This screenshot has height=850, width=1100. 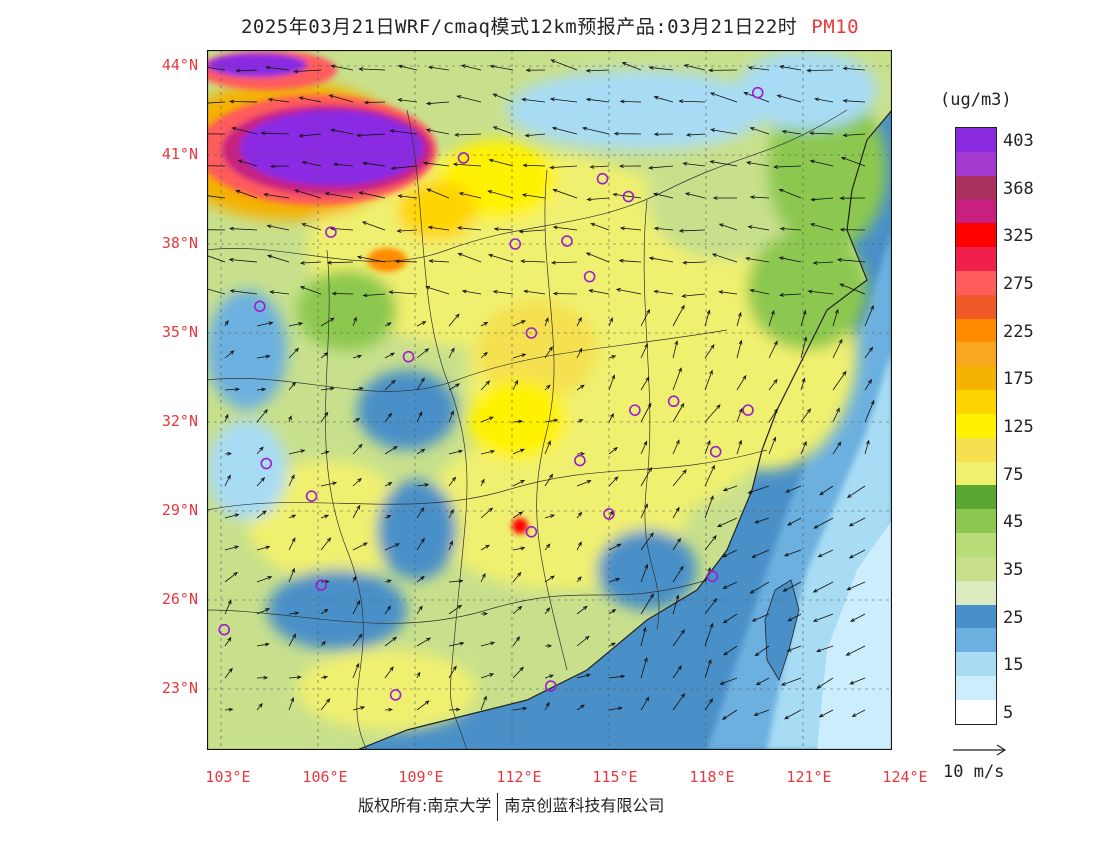 I want to click on lon-label: 118°E, so click(x=712, y=777).